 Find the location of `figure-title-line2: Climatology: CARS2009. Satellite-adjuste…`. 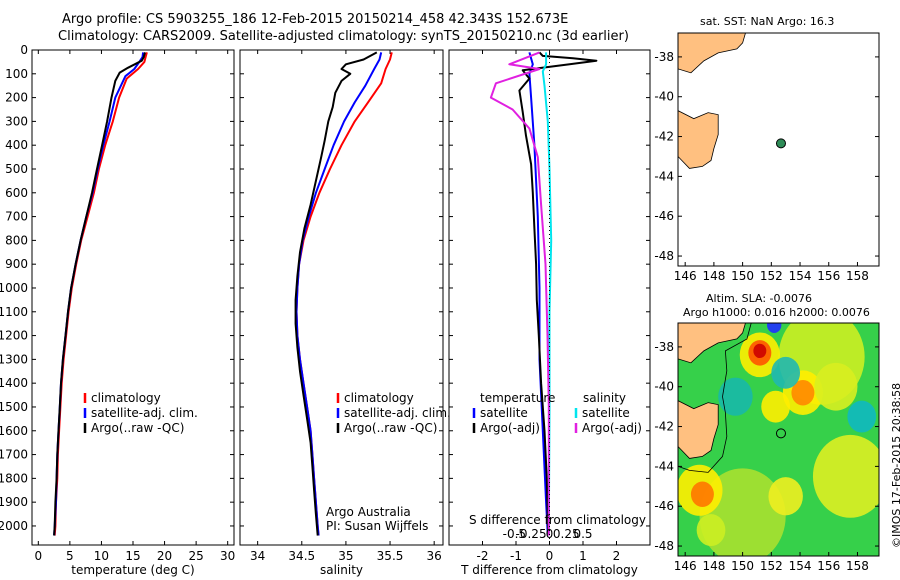

figure-title-line2: Climatology: CARS2009. Satellite-adjuste… is located at coordinates (343, 36).